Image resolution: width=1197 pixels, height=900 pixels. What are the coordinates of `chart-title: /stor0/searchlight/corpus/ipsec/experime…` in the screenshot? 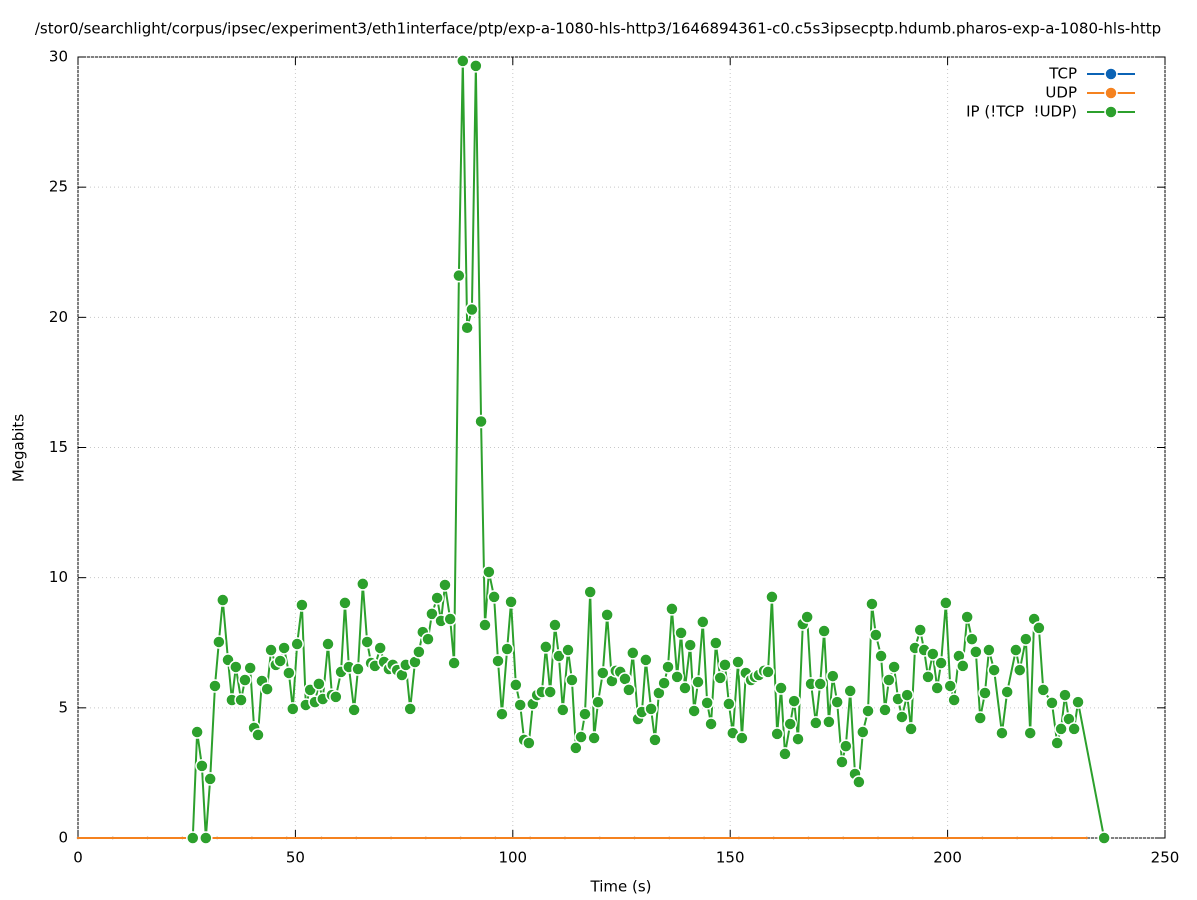 It's located at (598, 29).